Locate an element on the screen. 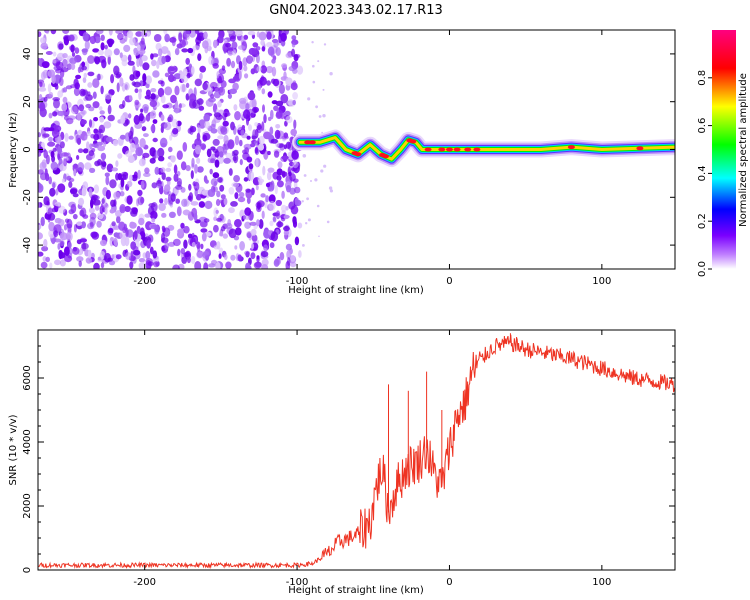 Image resolution: width=750 pixels, height=600 pixels. snr-ylabel: SNR (10 * v/v) is located at coordinates (13, 449).